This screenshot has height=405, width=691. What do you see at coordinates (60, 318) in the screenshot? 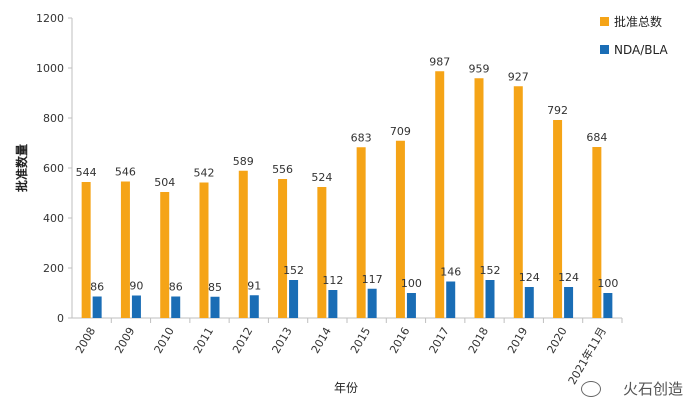
I see `y-tick-label: 0` at bounding box center [60, 318].